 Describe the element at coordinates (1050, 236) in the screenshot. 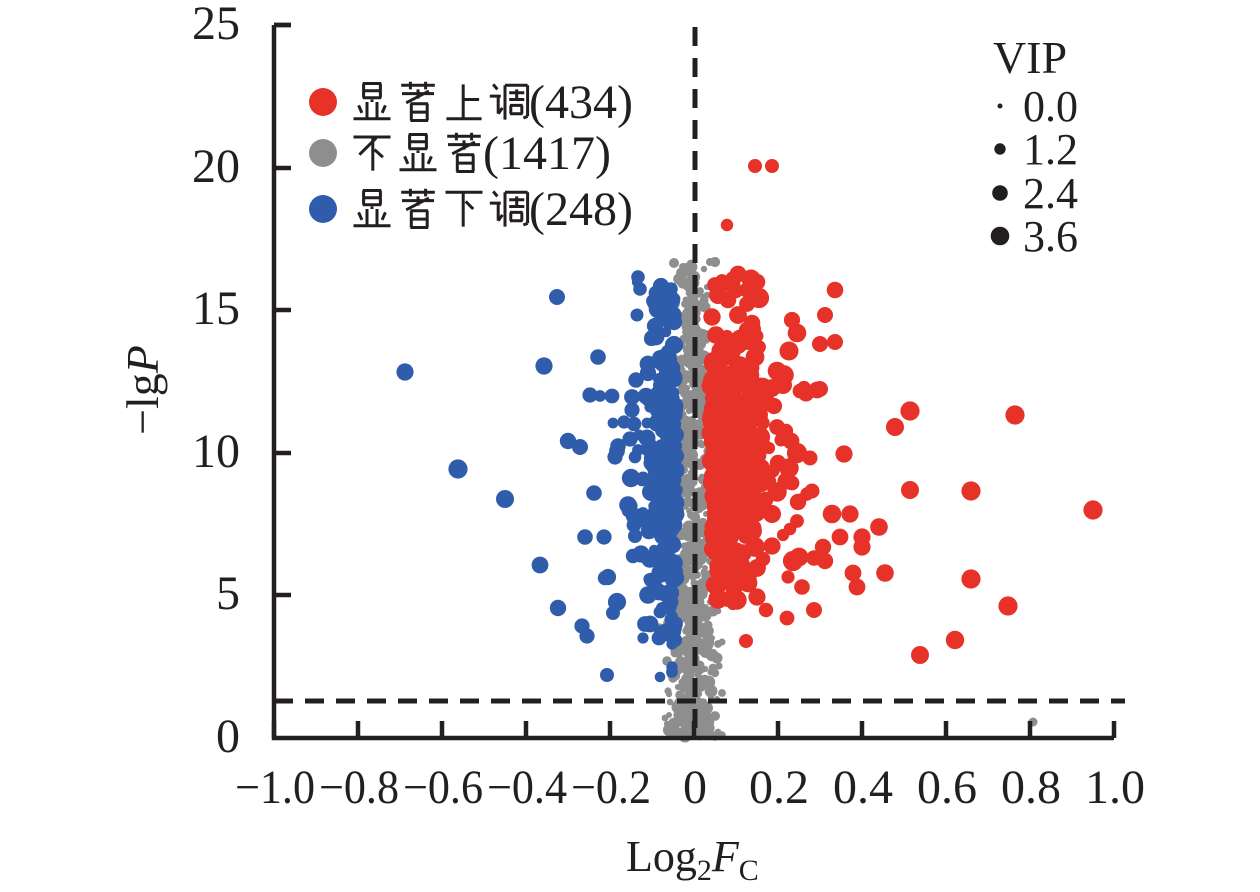

I see `svg-text: 3.6` at that location.